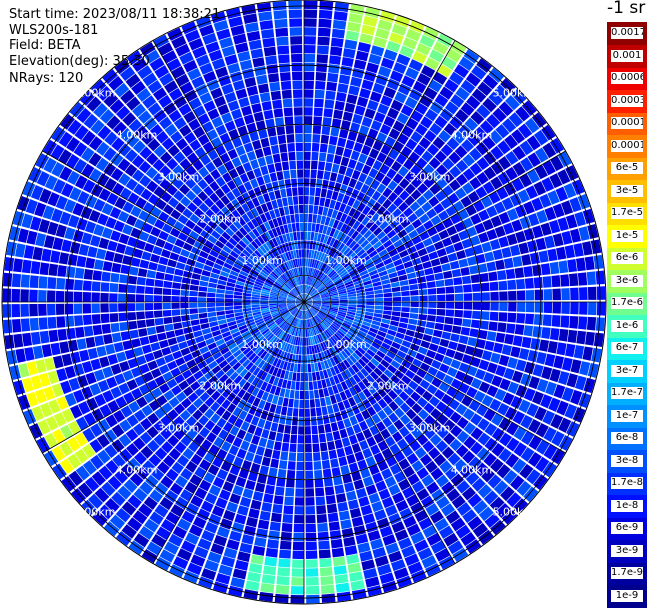  What do you see at coordinates (627, 123) in the screenshot?
I see `colorbar-tick-label: 0.00017` at bounding box center [627, 123].